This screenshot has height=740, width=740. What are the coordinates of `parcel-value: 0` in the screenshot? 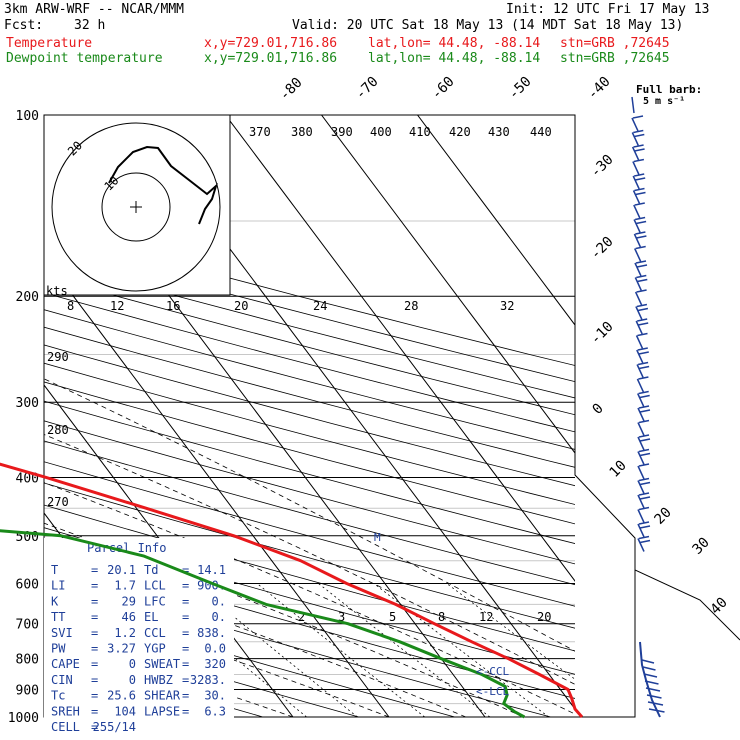 It's located at (132, 664).